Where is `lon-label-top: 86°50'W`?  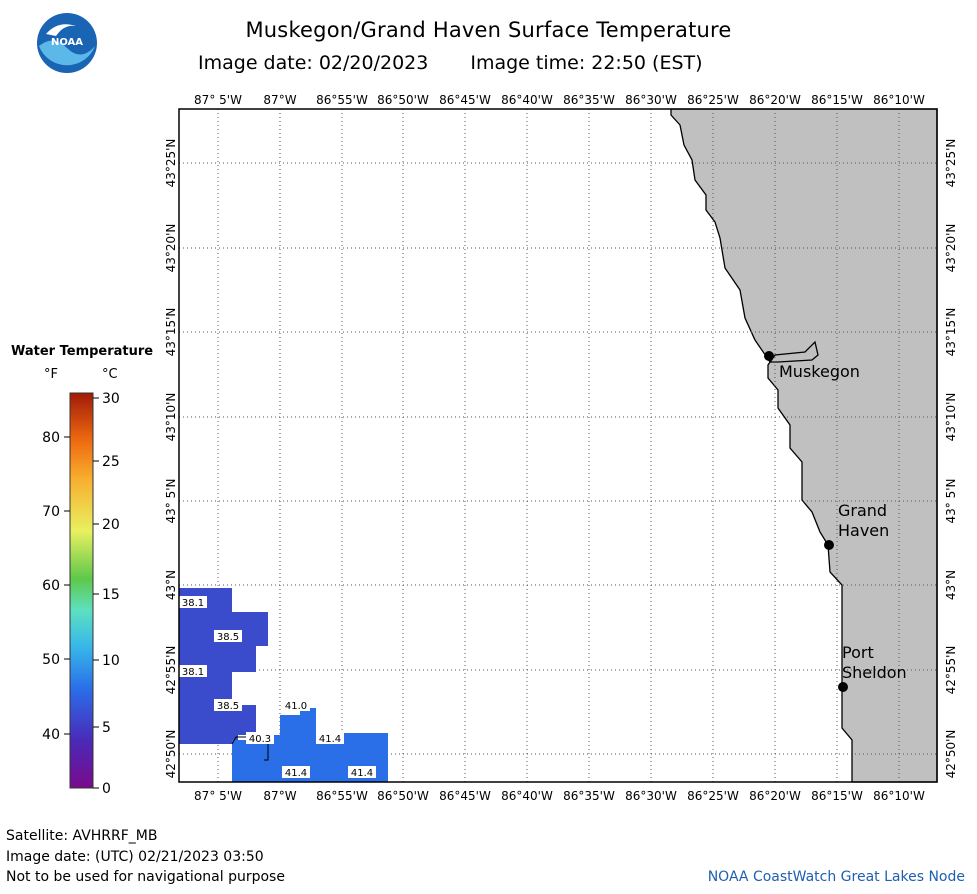
lon-label-top: 86°50'W is located at coordinates (403, 100).